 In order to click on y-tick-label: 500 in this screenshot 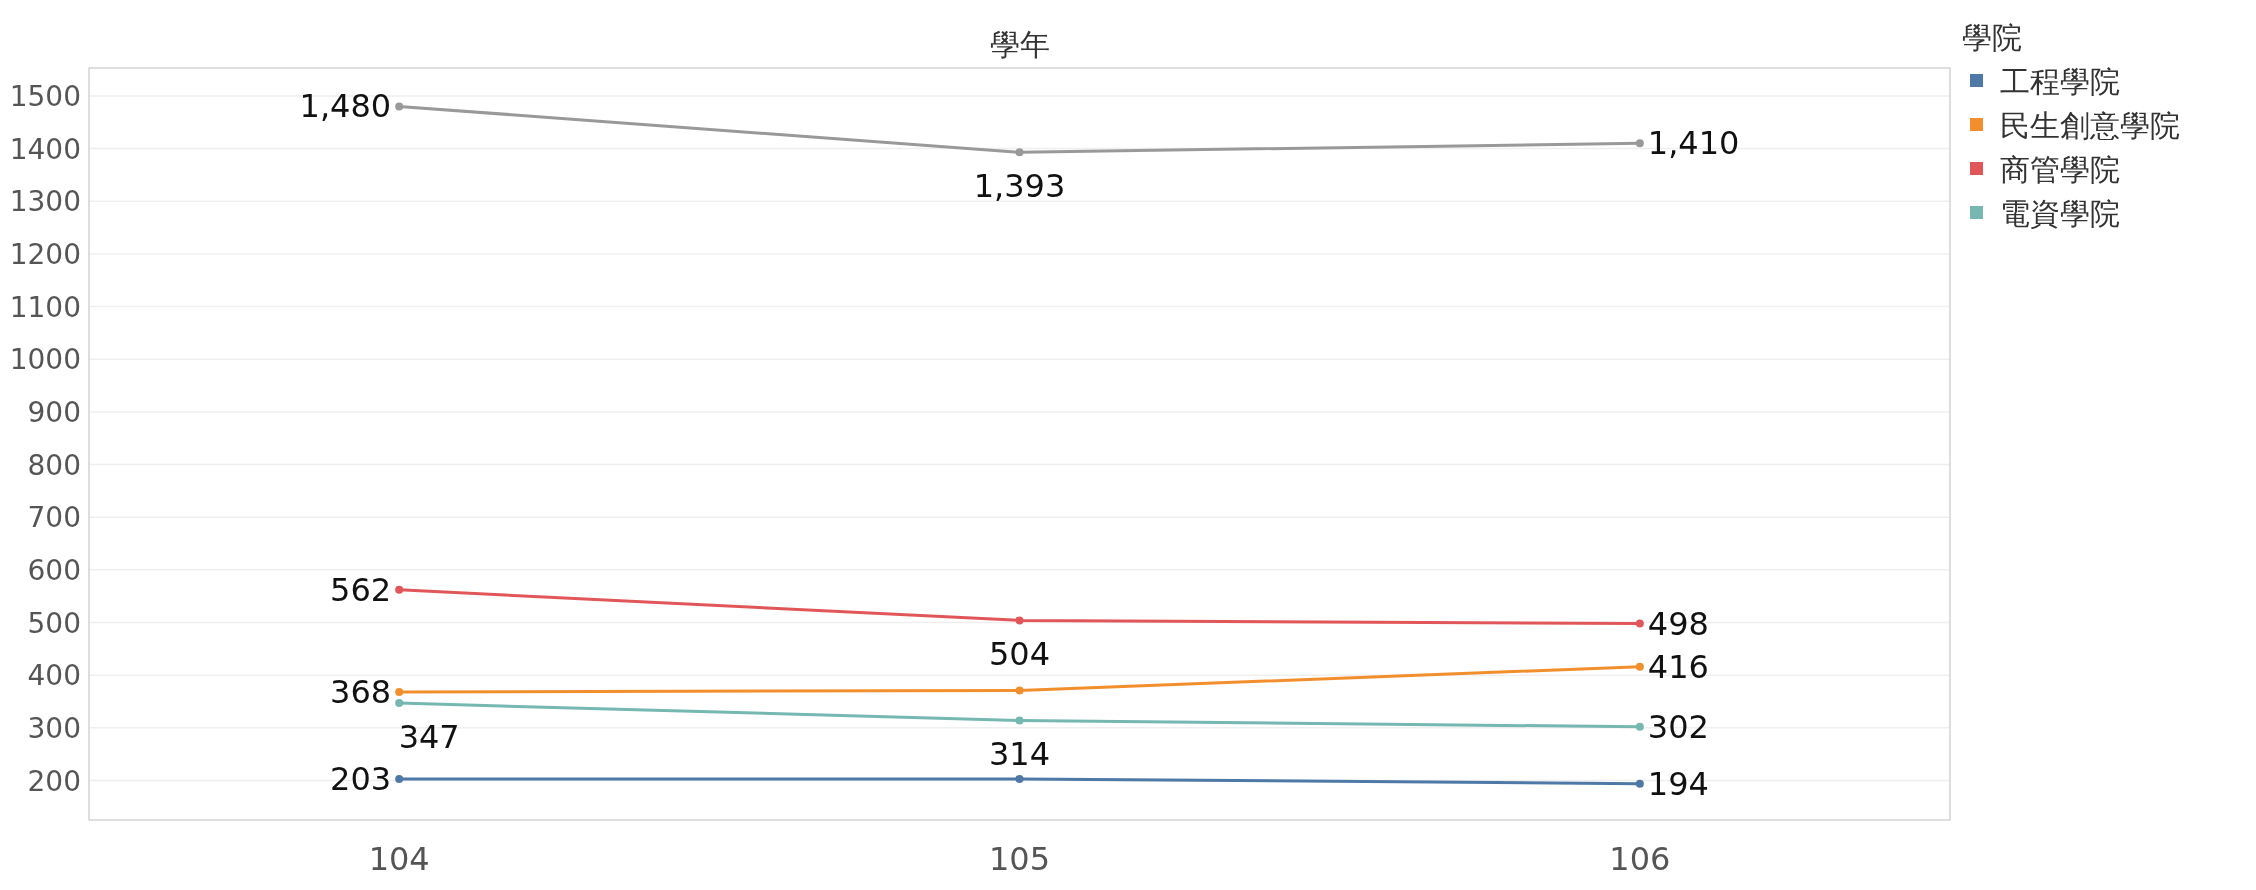, I will do `click(54, 623)`.